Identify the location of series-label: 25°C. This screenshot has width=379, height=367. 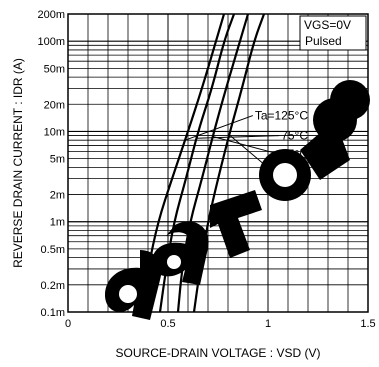
(294, 154).